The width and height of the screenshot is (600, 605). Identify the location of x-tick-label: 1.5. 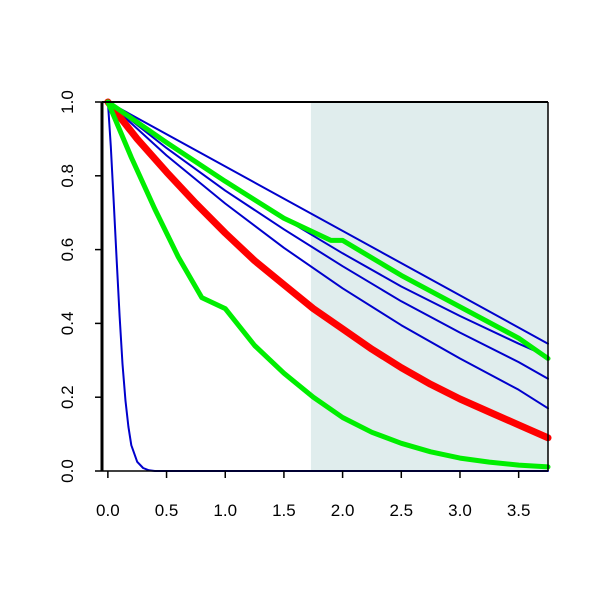
(284, 510).